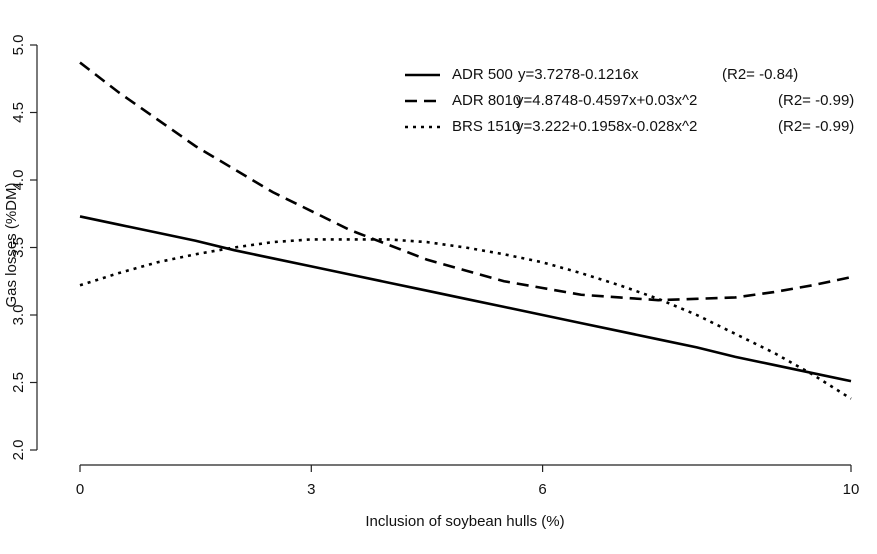 The image size is (877, 554). What do you see at coordinates (18, 180) in the screenshot?
I see `y-tick-label: 4.0` at bounding box center [18, 180].